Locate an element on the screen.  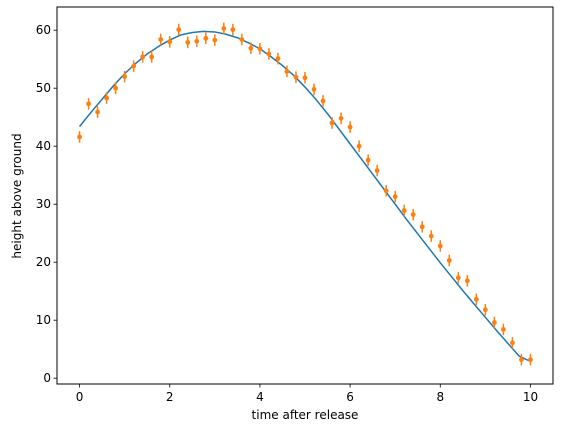
x-tick-label: 10 is located at coordinates (530, 397).